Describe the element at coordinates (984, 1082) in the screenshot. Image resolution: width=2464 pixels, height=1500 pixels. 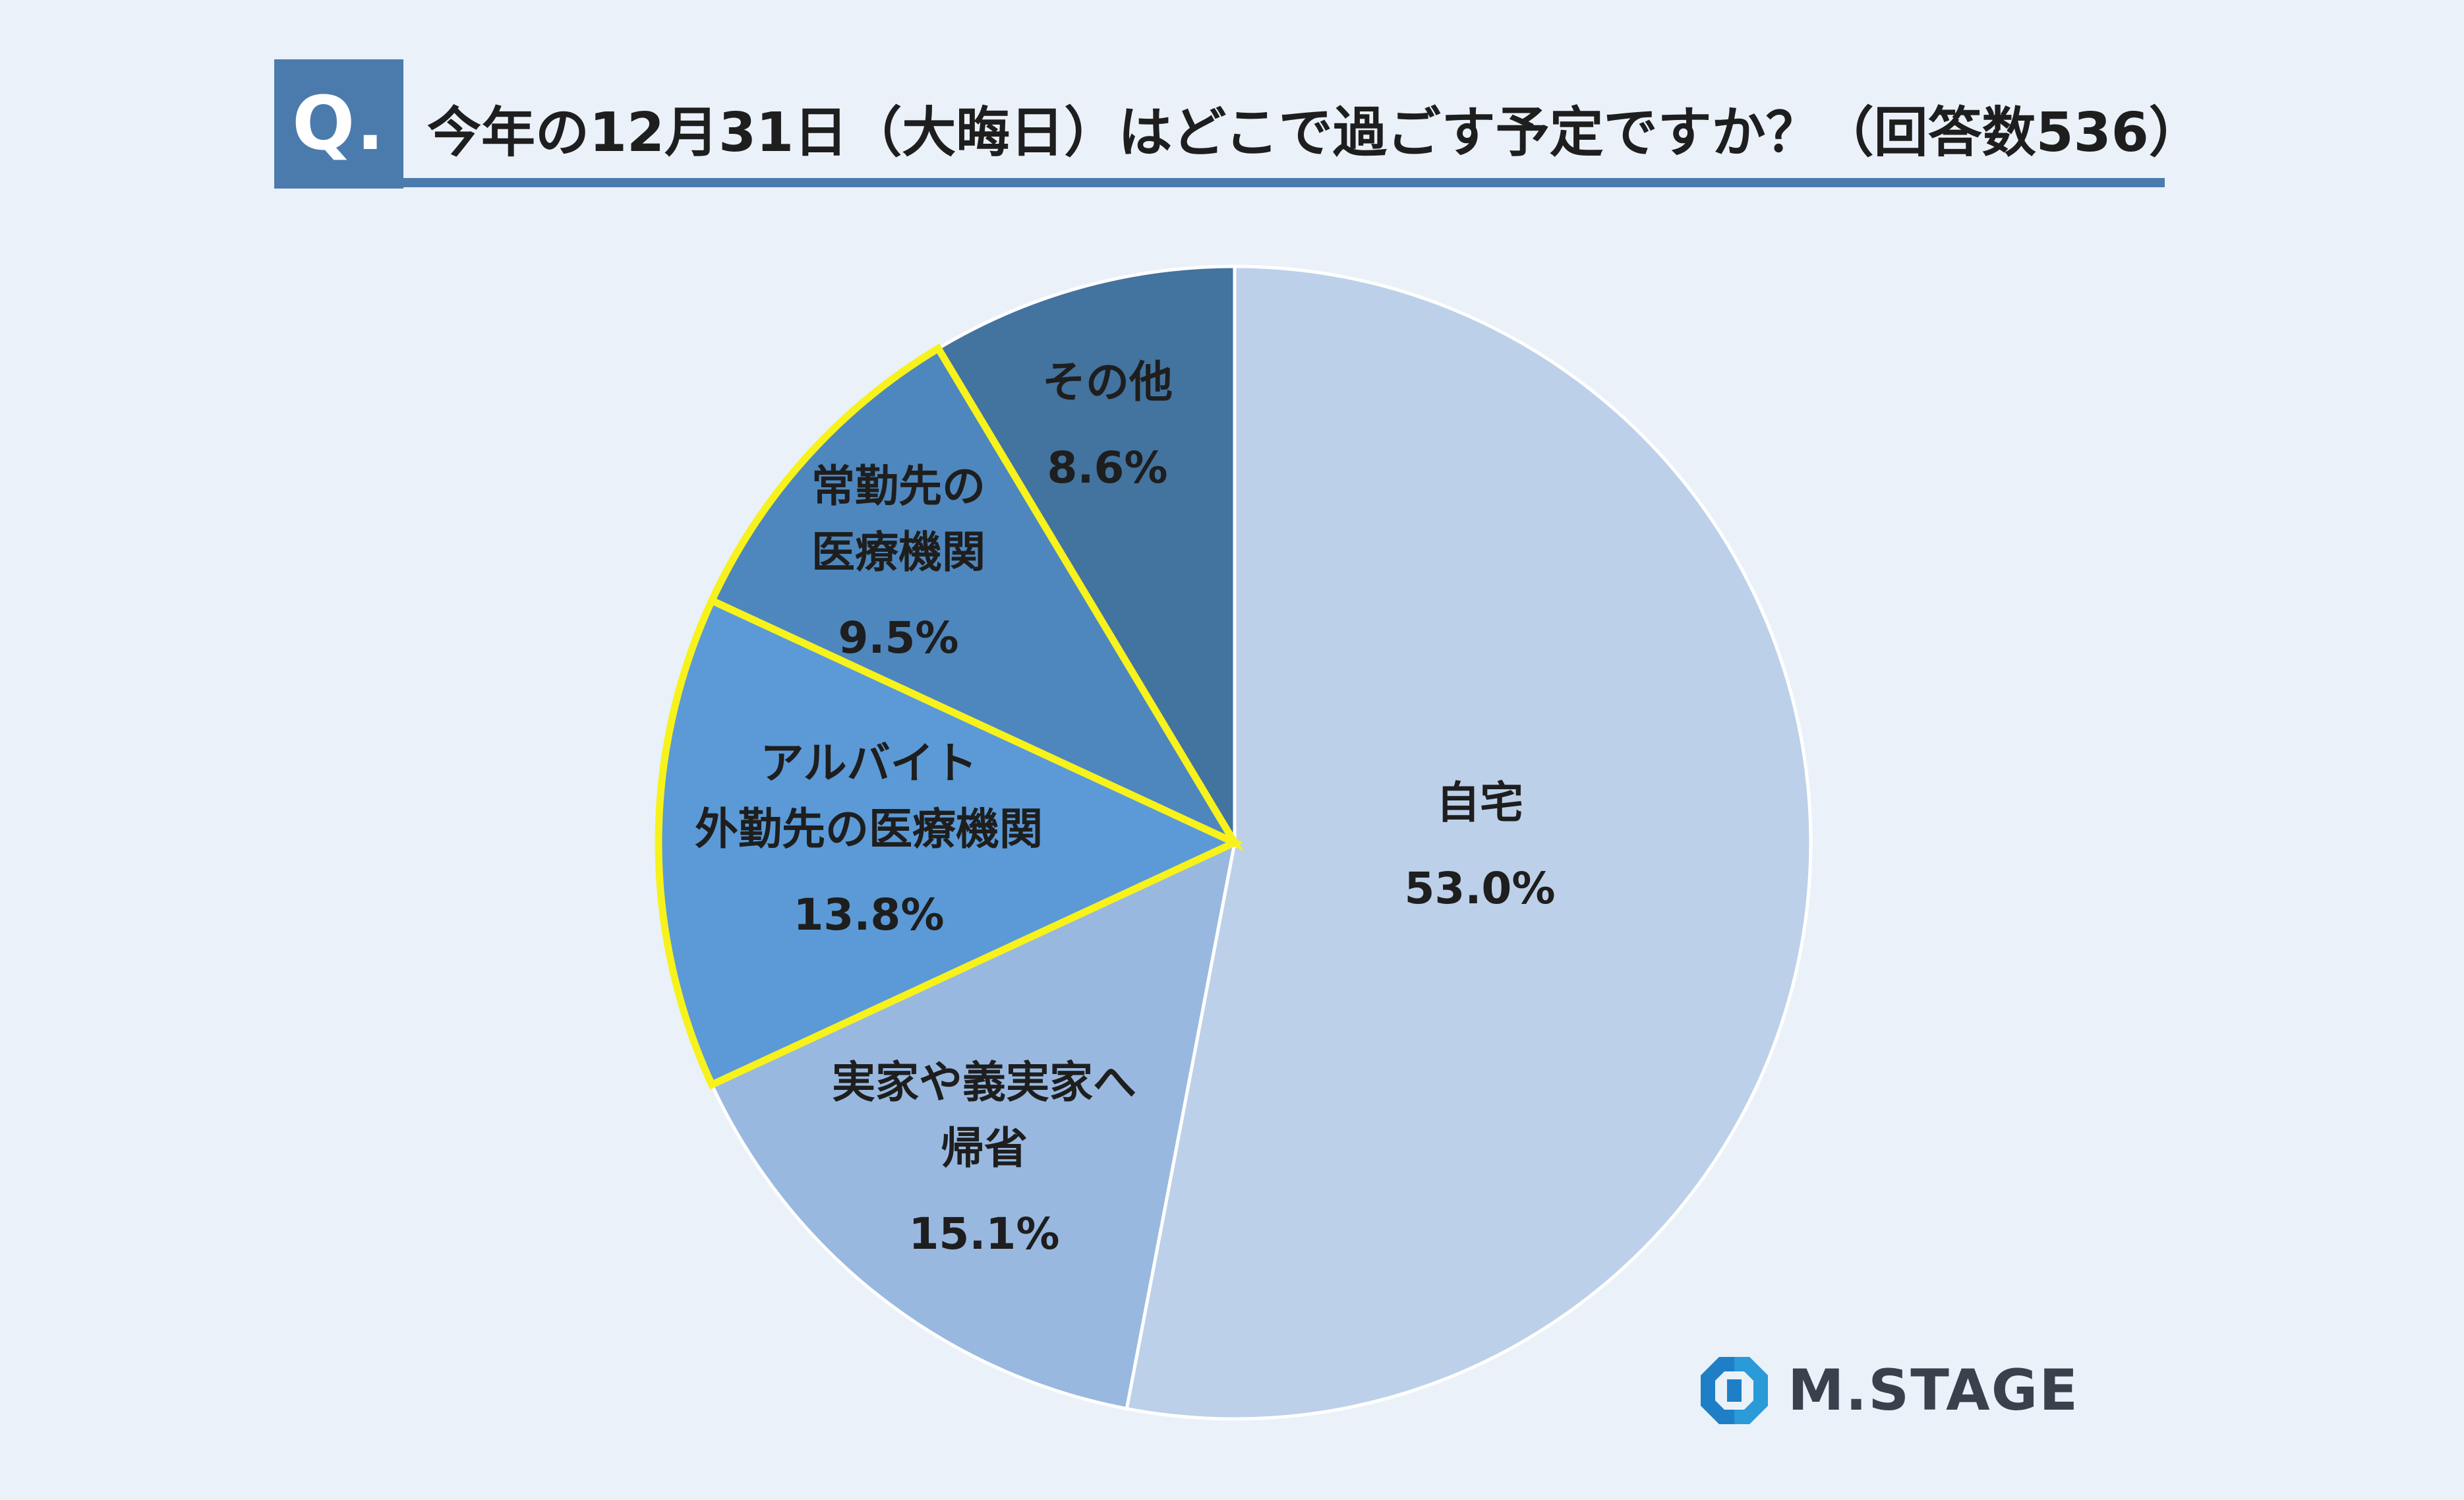
I see `slice-2-label-line-1: 実家や義実家へ` at that location.